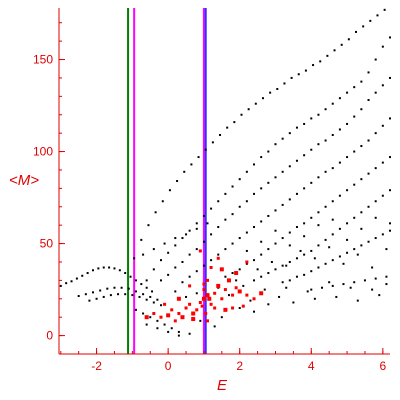 This screenshot has width=400, height=400. What do you see at coordinates (311, 366) in the screenshot?
I see `x-tick-label: 4` at bounding box center [311, 366].